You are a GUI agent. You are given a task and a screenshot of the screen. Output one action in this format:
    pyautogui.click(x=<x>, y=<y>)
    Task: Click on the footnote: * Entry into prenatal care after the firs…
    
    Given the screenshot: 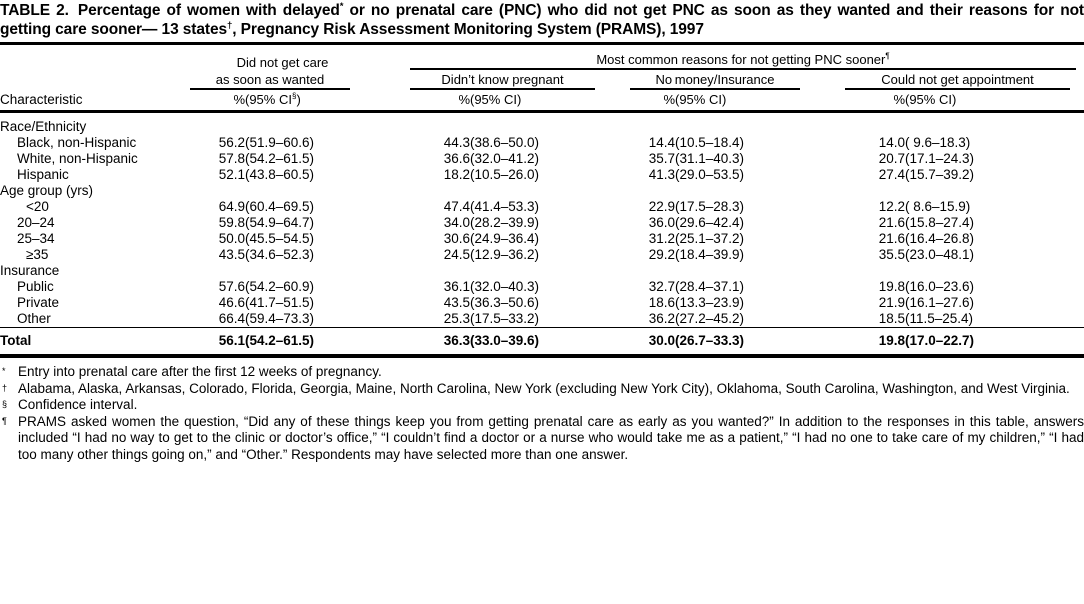 What is the action you would take?
    pyautogui.click(x=542, y=372)
    